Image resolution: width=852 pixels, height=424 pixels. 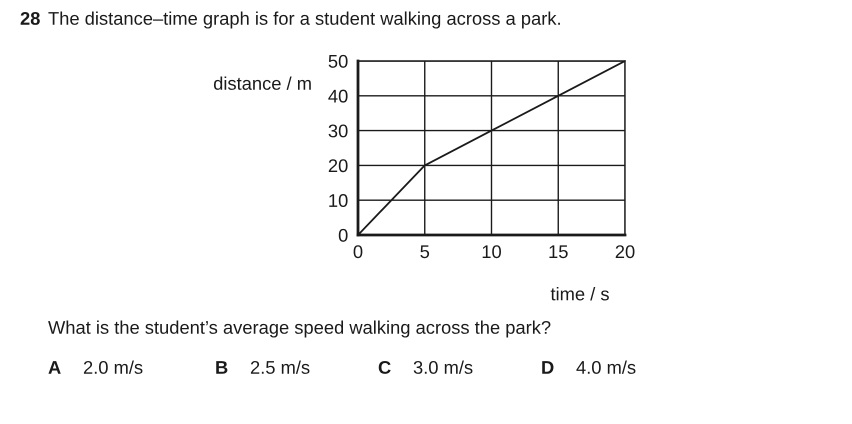 I want to click on text: B, so click(x=222, y=367).